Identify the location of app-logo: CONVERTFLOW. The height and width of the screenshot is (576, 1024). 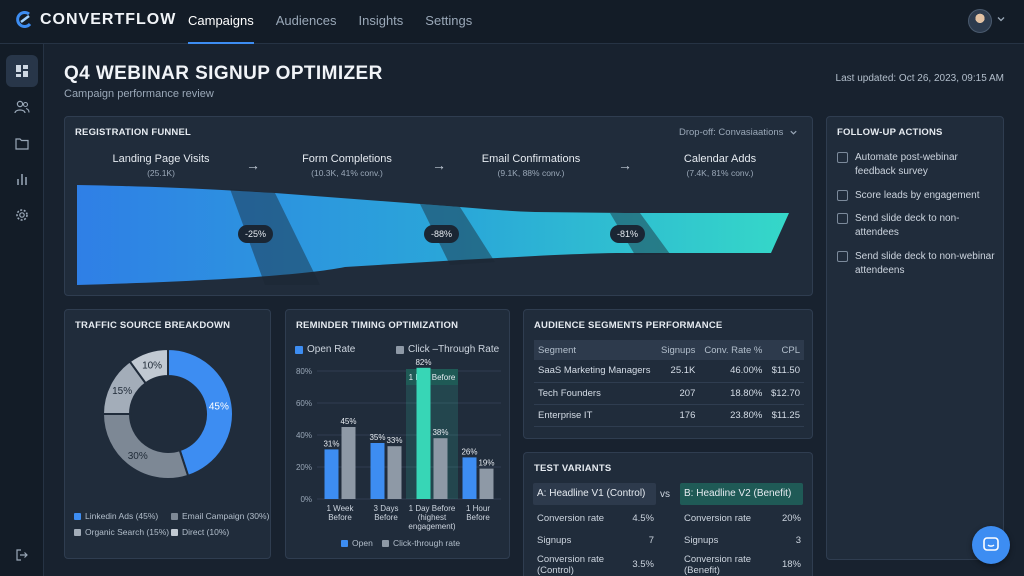
(95, 20).